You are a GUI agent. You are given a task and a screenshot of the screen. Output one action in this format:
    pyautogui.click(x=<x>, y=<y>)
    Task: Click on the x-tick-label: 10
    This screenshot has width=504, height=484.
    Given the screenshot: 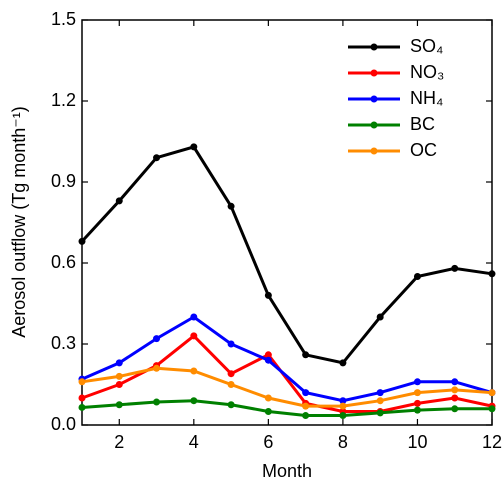 What is the action you would take?
    pyautogui.click(x=417, y=442)
    